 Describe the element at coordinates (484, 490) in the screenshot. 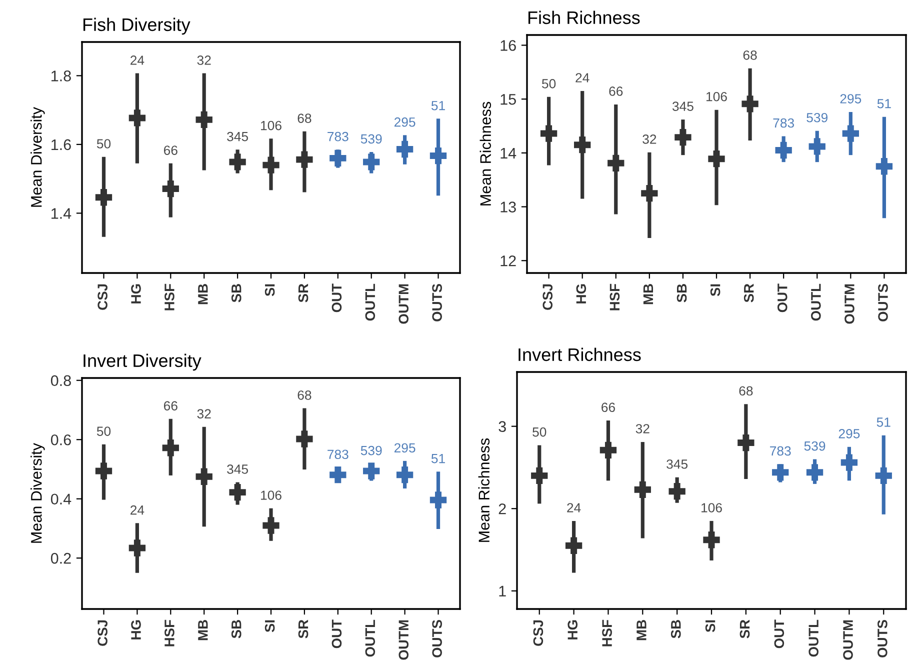

I see `y-axis-title: Mean Richness` at that location.